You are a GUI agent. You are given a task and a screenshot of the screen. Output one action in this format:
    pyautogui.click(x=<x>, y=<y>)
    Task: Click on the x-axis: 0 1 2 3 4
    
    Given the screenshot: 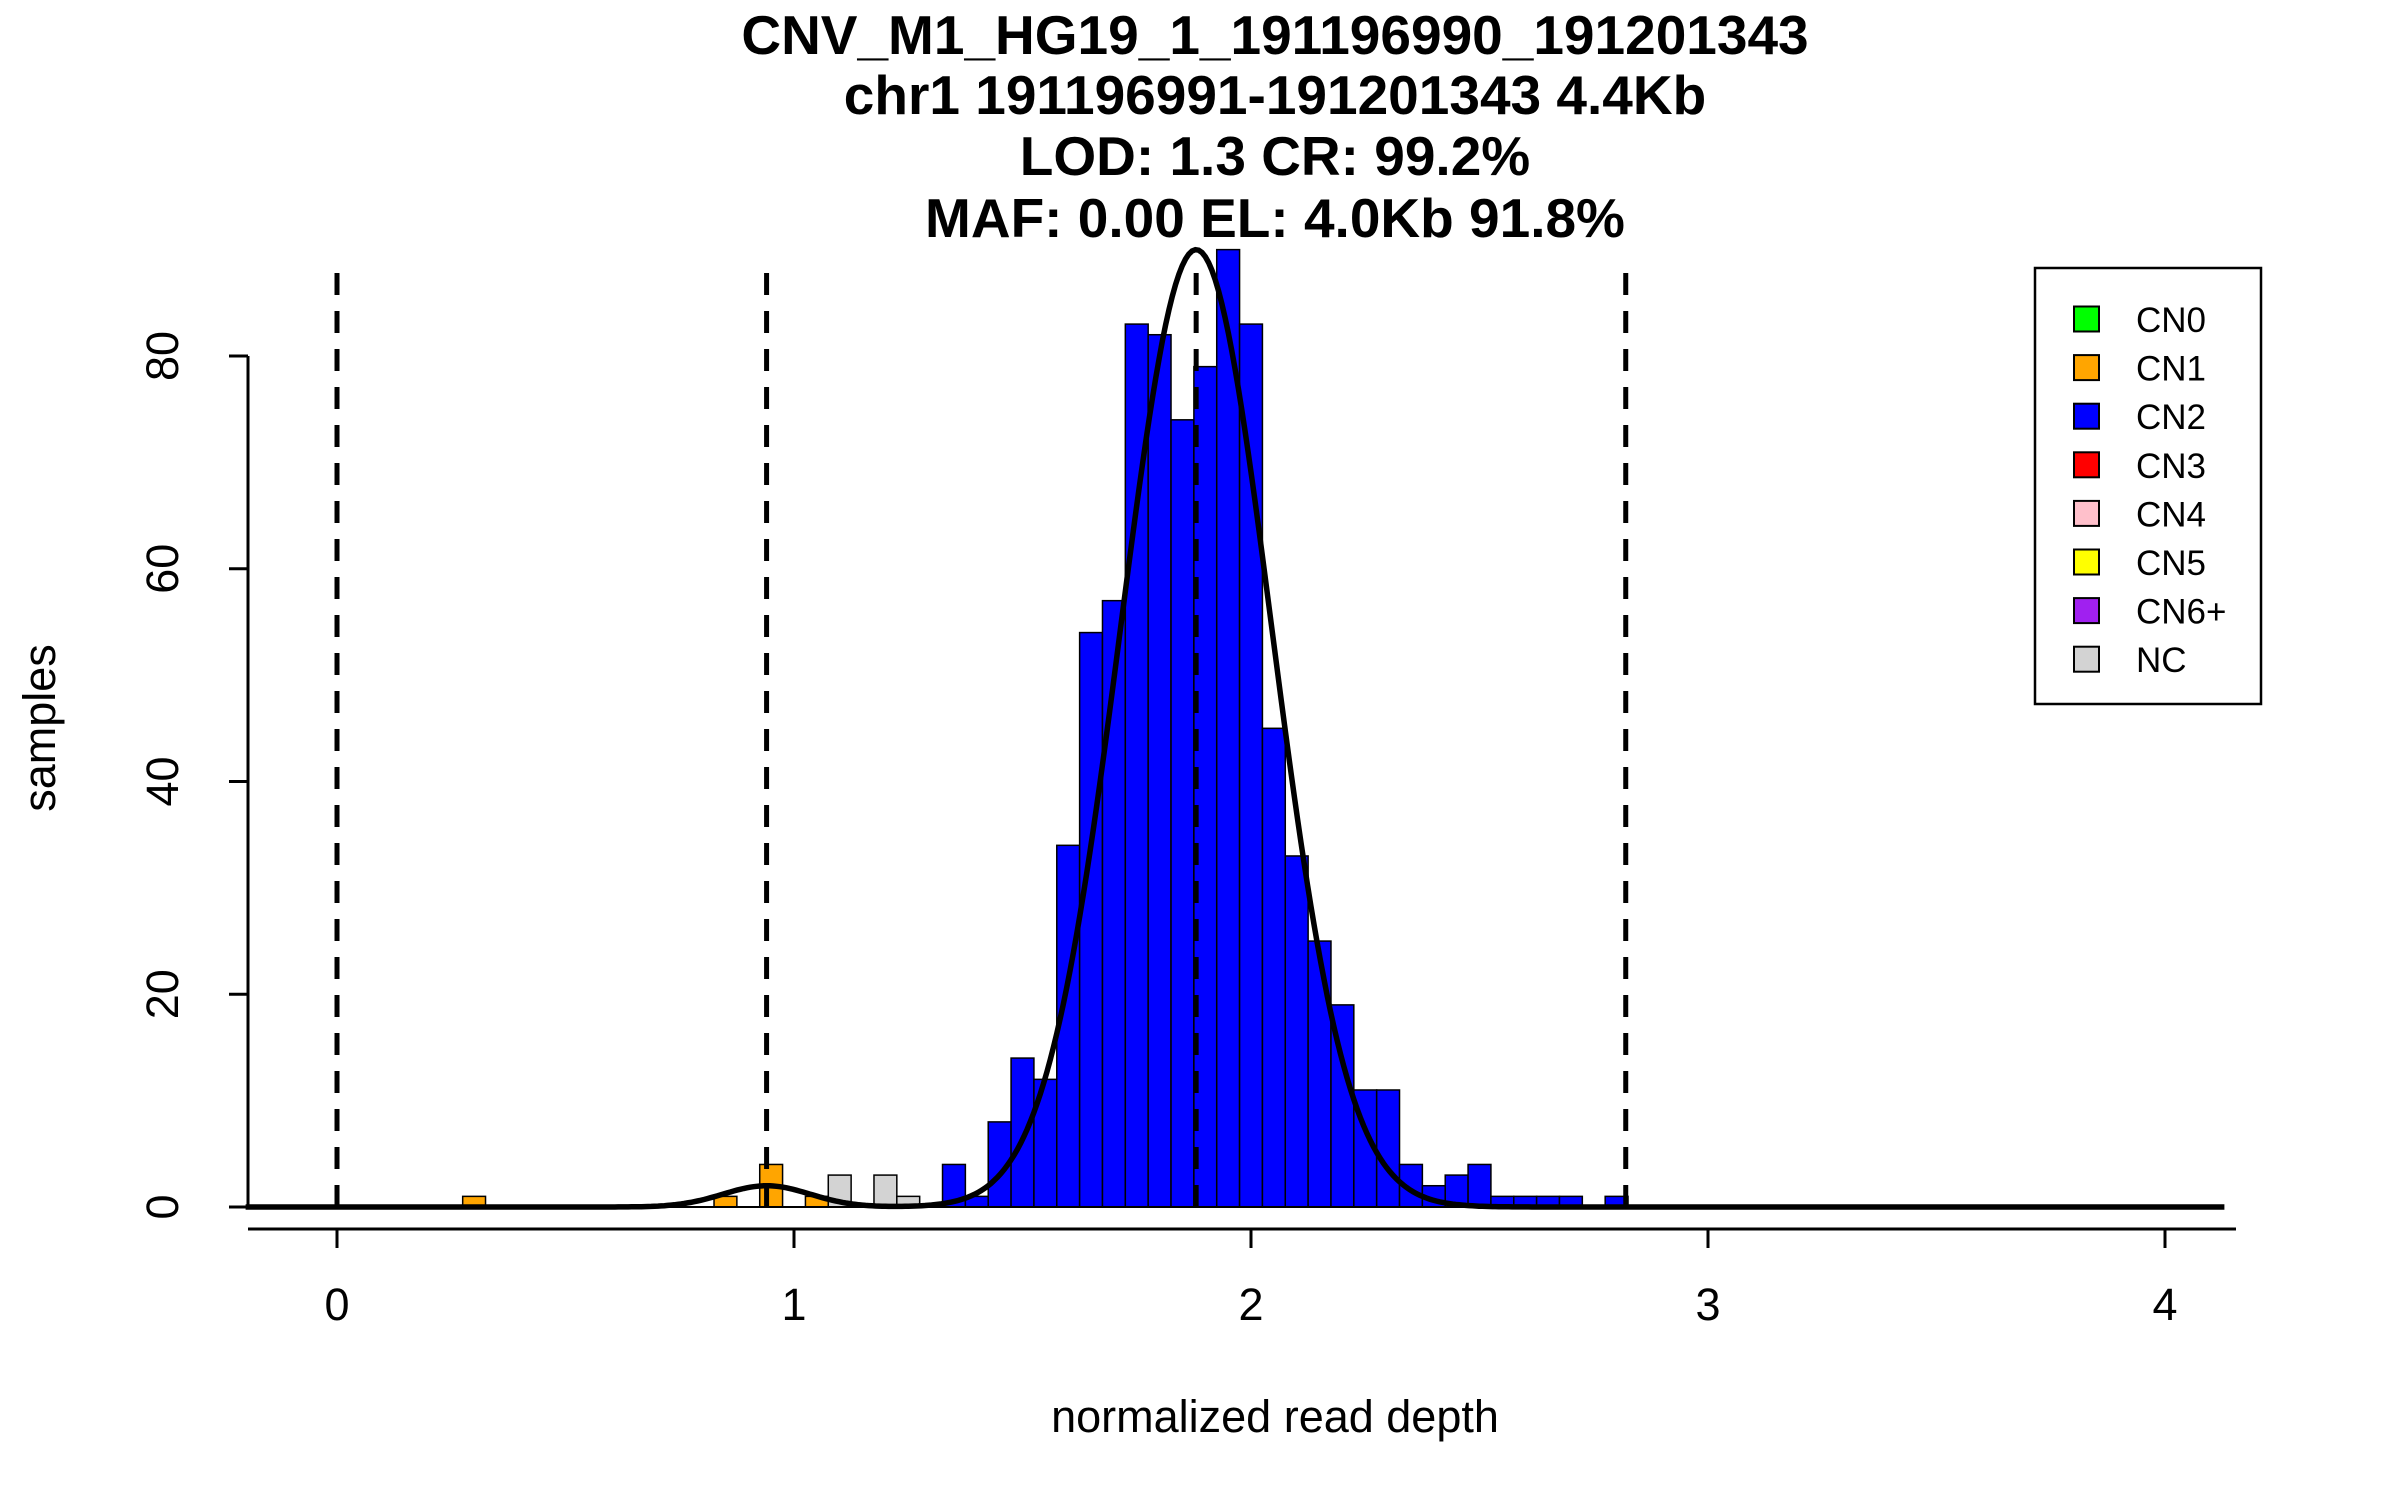 What is the action you would take?
    pyautogui.click(x=1242, y=1278)
    